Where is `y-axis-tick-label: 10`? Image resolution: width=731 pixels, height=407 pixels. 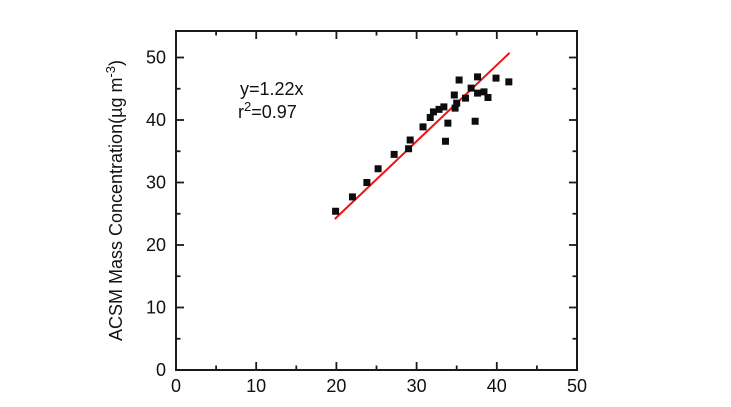 y-axis-tick-label: 10 is located at coordinates (156, 308).